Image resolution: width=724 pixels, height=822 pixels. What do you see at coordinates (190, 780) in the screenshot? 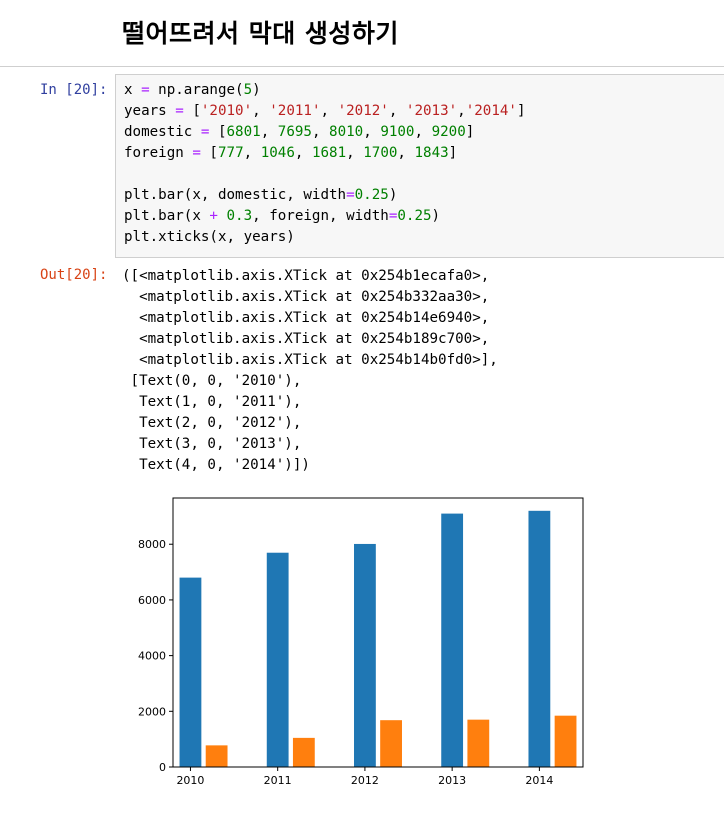
I see `x-tick-label: 2010` at bounding box center [190, 780].